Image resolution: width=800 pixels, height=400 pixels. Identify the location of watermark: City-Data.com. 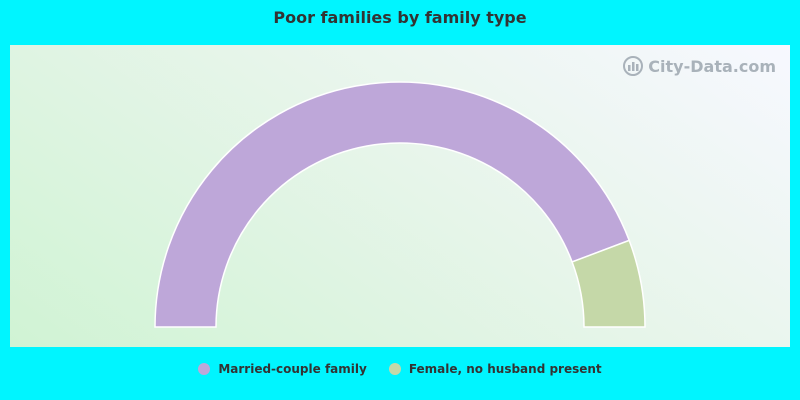
(699, 66).